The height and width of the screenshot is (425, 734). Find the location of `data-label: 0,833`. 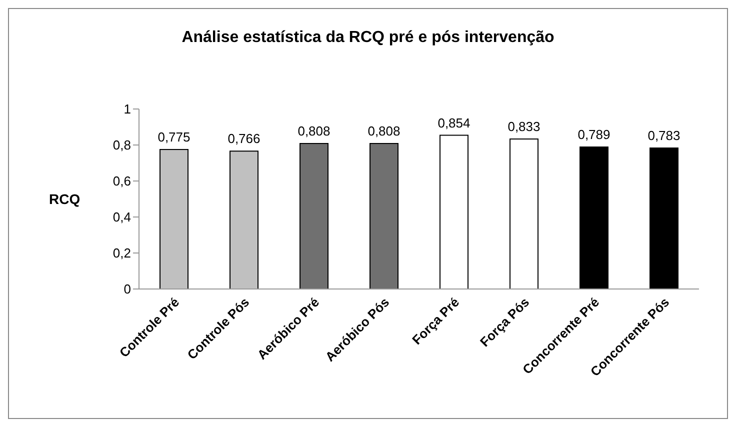

data-label: 0,833 is located at coordinates (524, 126).